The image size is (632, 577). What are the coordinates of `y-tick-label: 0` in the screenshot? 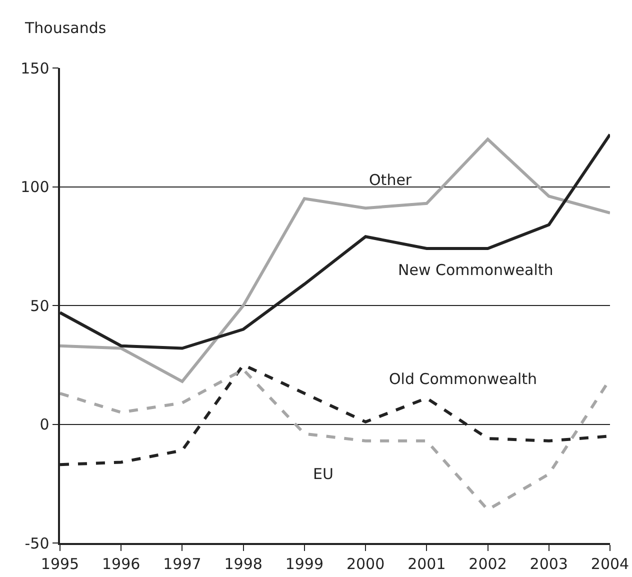 It's located at (45, 425).